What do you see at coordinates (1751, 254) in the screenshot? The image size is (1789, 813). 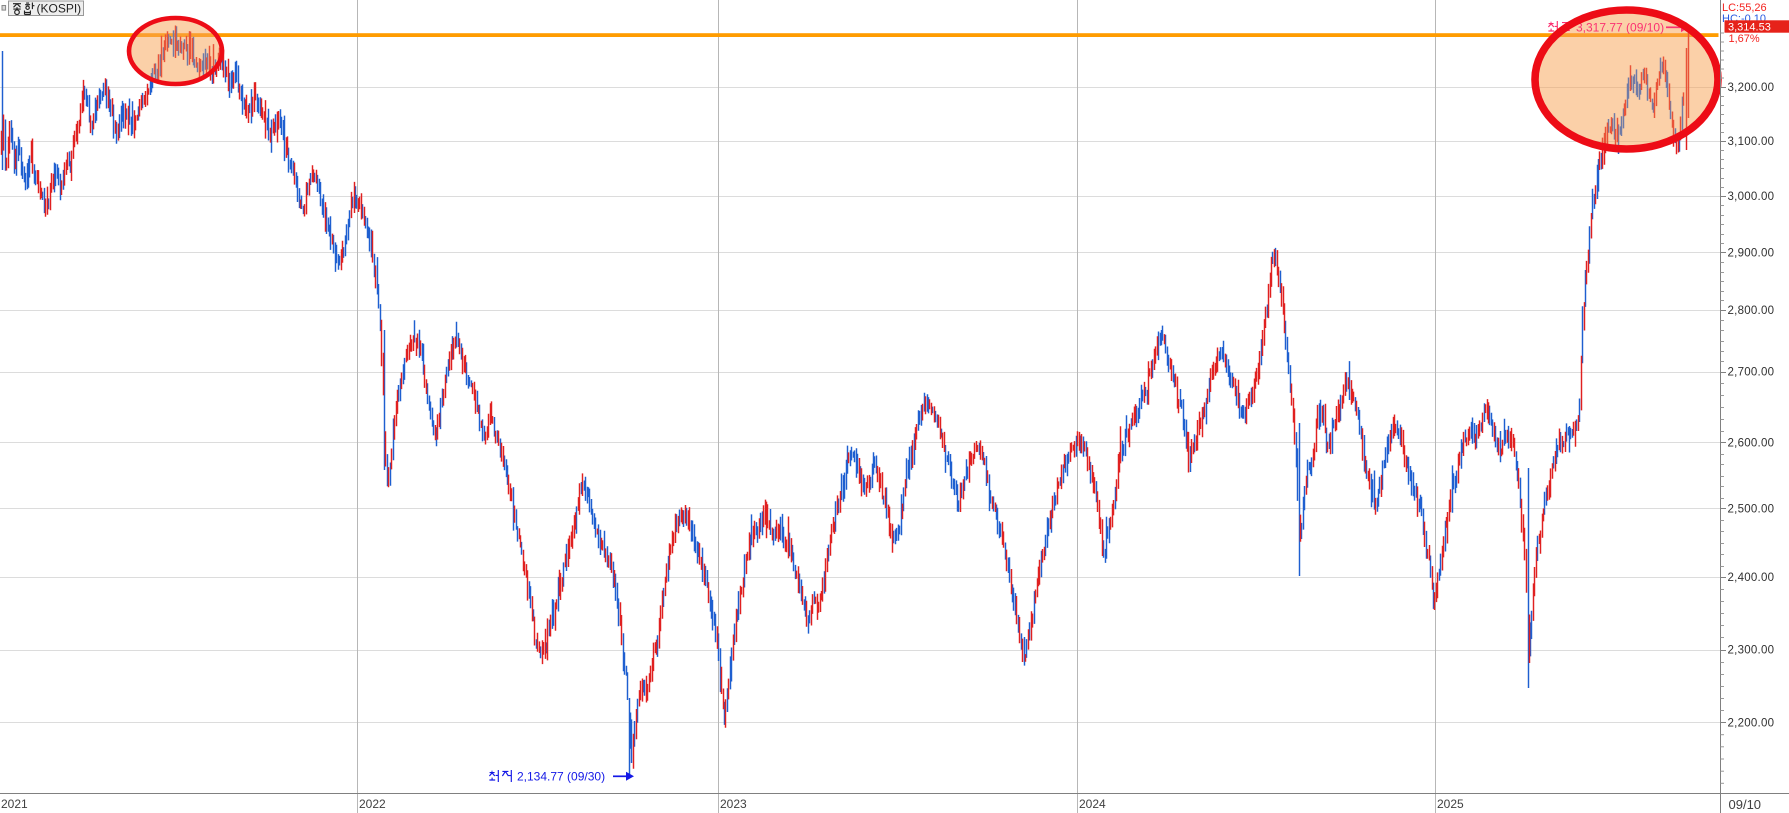 I see `svg-text: 2,900.00` at bounding box center [1751, 254].